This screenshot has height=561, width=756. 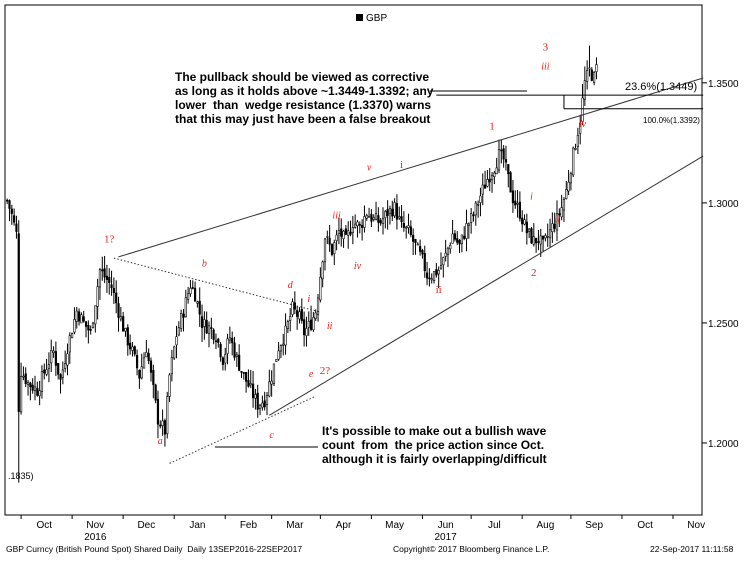 I want to click on wave-label: d, so click(x=291, y=285).